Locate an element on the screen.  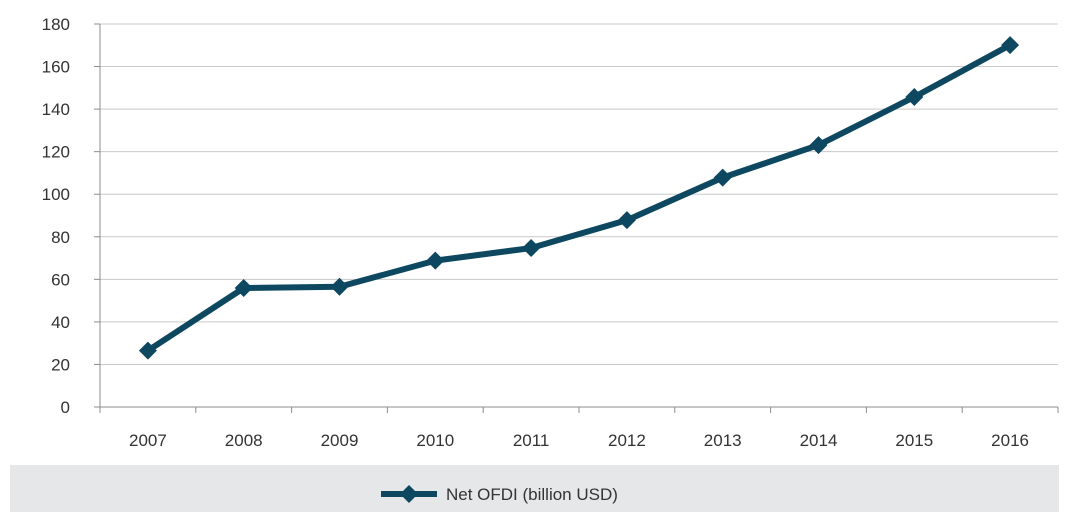
x-tick-label: 2010 is located at coordinates (435, 440).